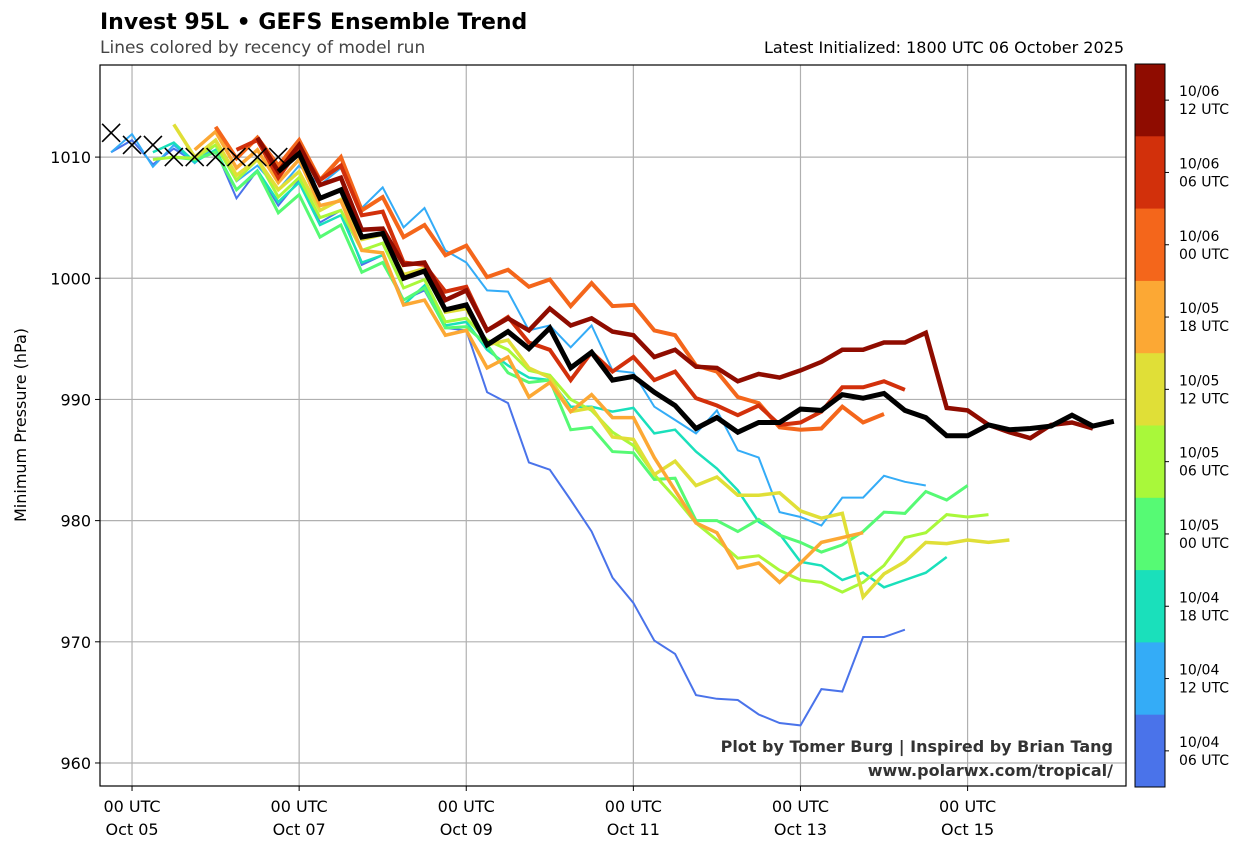  Describe the element at coordinates (70, 278) in the screenshot. I see `y-tick-label: 1000` at that location.